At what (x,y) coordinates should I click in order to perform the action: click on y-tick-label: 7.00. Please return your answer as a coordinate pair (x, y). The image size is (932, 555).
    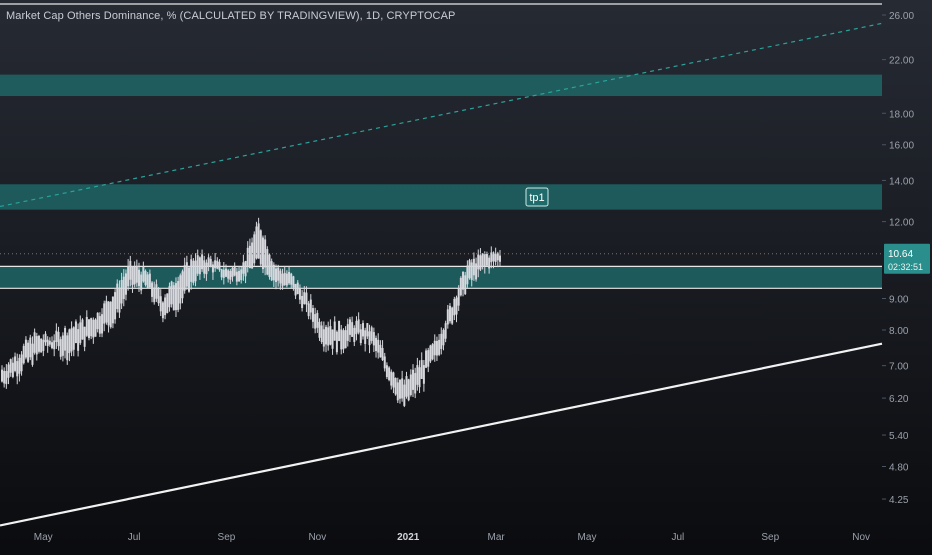
    Looking at the image, I should click on (899, 367).